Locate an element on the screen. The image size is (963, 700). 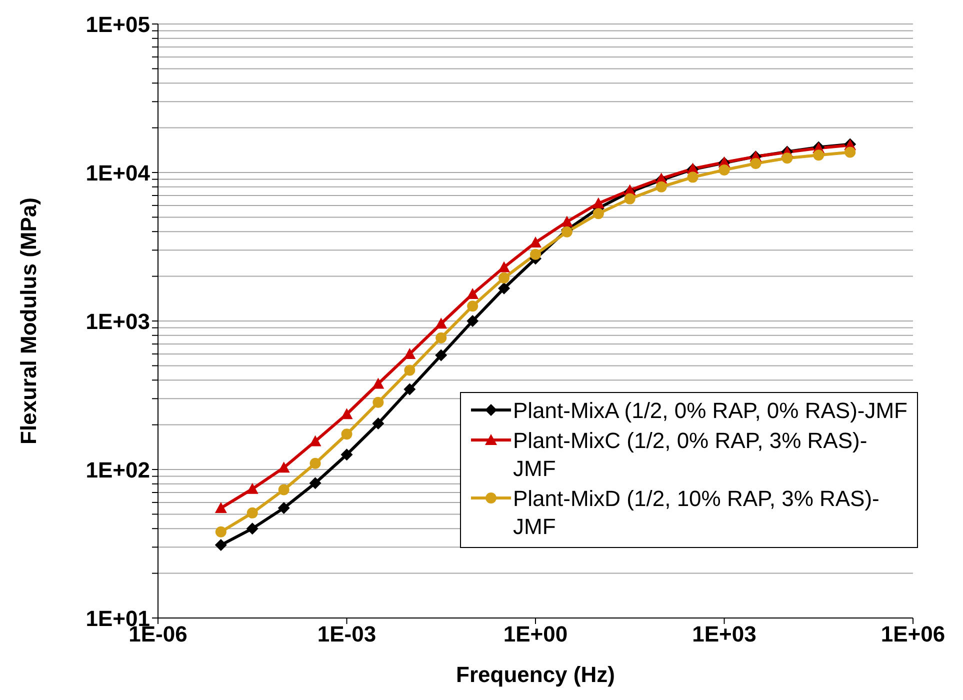
x-tick-label: 1E+00 is located at coordinates (535, 634).